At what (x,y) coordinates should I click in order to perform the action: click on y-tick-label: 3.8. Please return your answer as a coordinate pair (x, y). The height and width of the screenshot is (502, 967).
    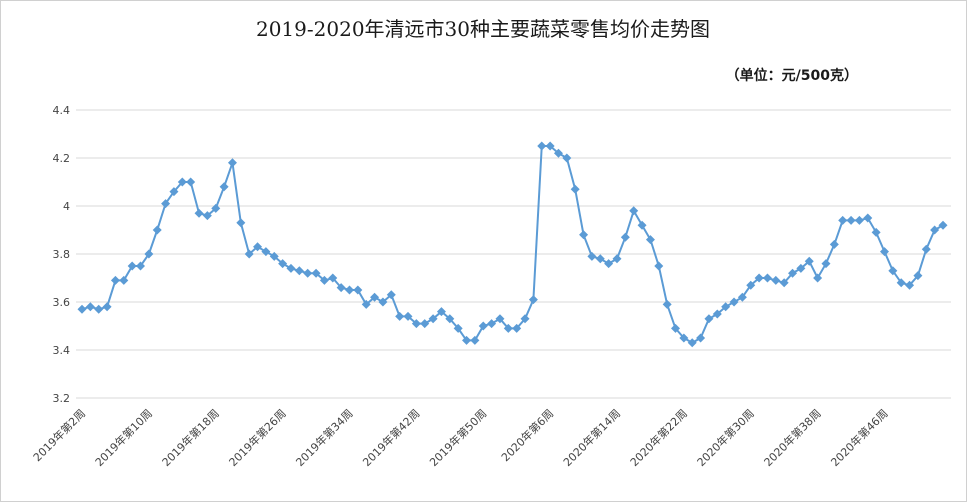
    Looking at the image, I should click on (62, 254).